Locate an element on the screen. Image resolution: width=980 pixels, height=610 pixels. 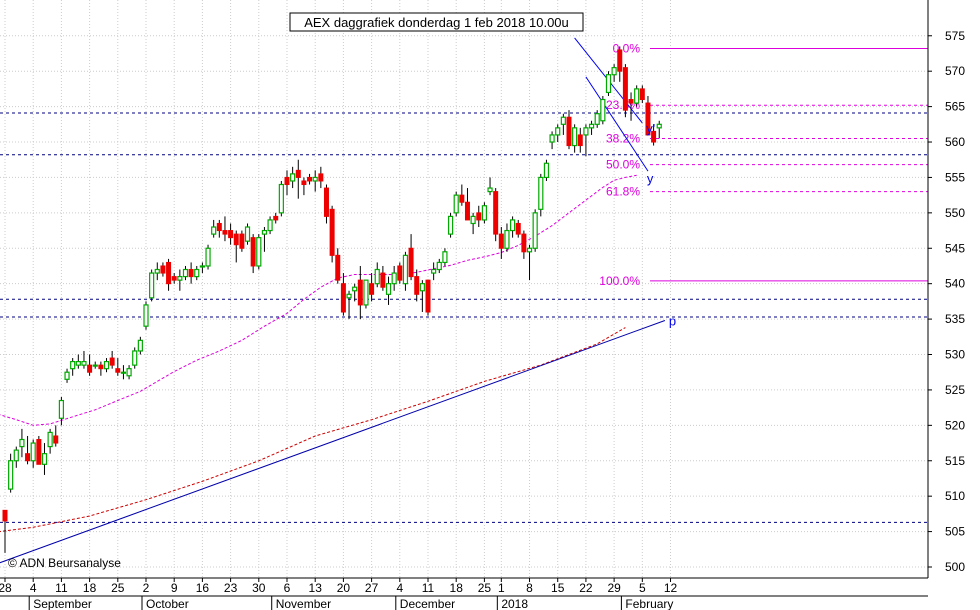
x-tick-label: 15 is located at coordinates (558, 588).